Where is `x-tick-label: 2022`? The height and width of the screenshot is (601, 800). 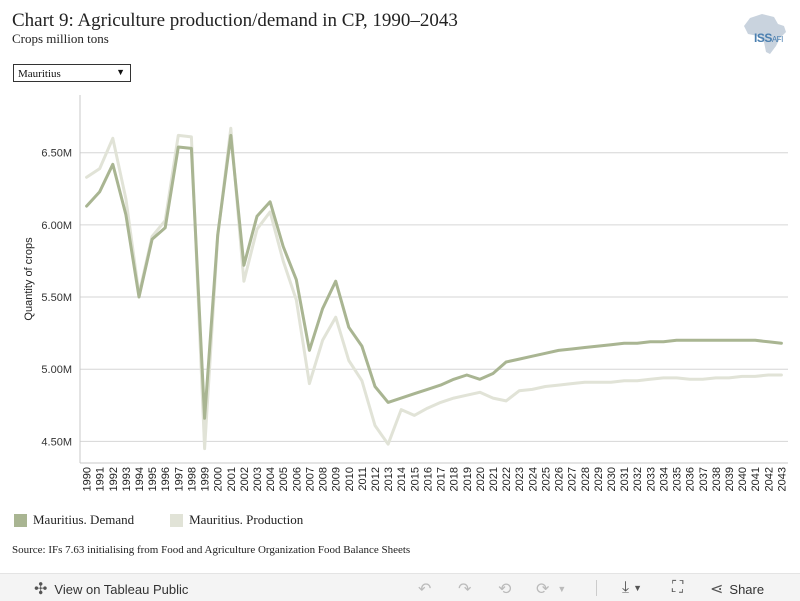
x-tick-label: 2022 is located at coordinates (507, 479).